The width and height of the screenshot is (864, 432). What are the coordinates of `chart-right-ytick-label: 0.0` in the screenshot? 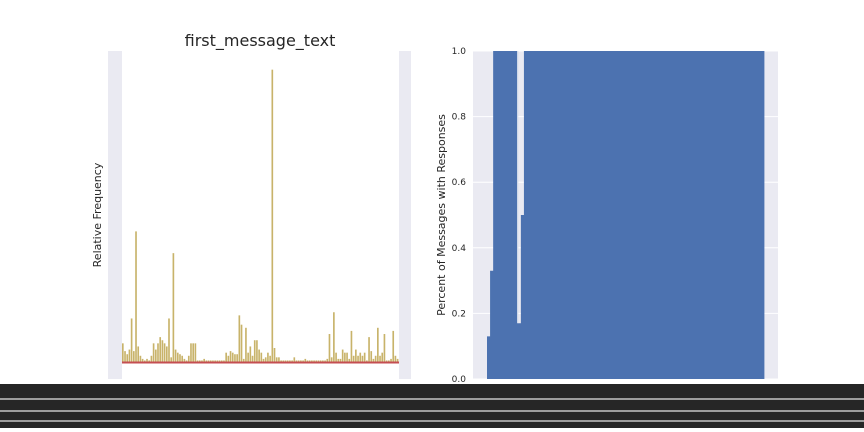 It's located at (459, 380).